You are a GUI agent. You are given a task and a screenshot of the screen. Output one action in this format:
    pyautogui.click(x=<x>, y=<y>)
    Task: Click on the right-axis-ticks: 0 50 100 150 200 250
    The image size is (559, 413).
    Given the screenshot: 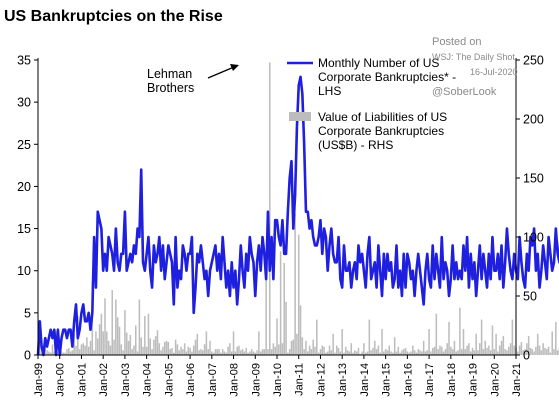 What is the action you would take?
    pyautogui.click(x=530, y=208)
    